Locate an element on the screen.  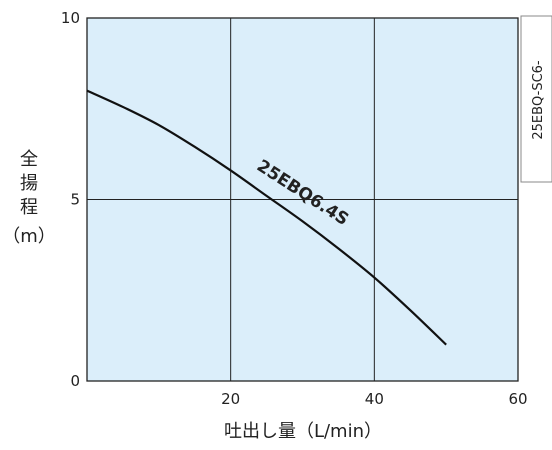
y-axis-title-char: （m） is located at coordinates (29, 236).